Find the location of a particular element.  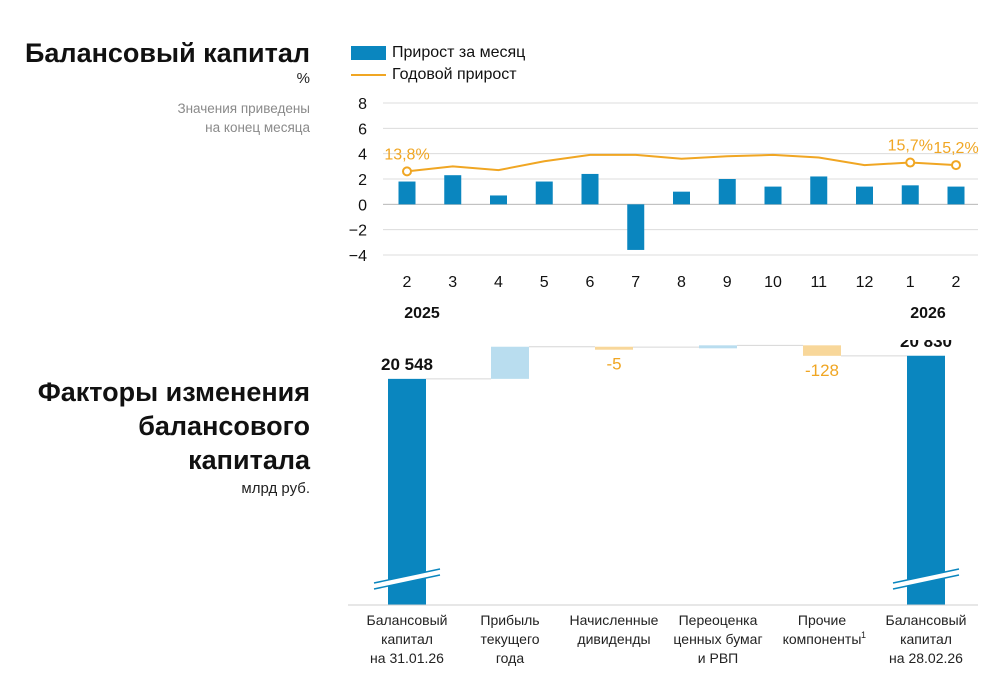

waterfall-value-label: 20 548 is located at coordinates (407, 364).